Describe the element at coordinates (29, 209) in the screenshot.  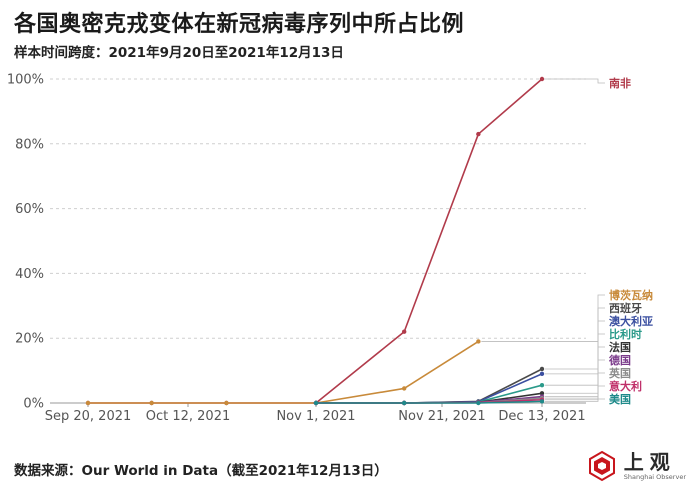
I see `y-tick-label: 60%` at that location.